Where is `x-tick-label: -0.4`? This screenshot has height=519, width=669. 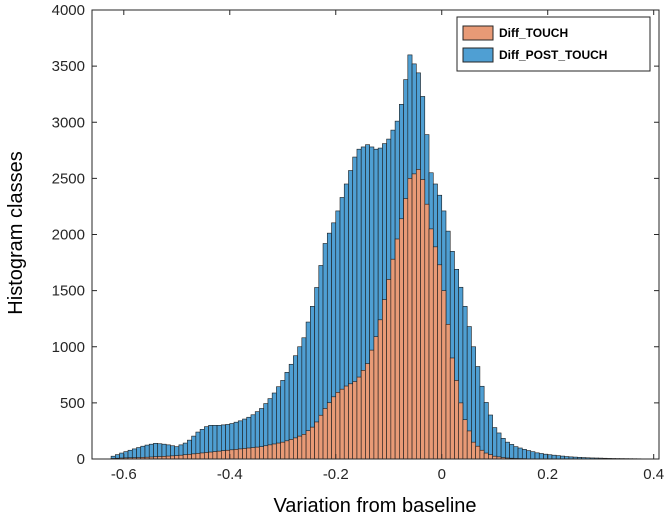
x-tick-label: -0.4 is located at coordinates (230, 474).